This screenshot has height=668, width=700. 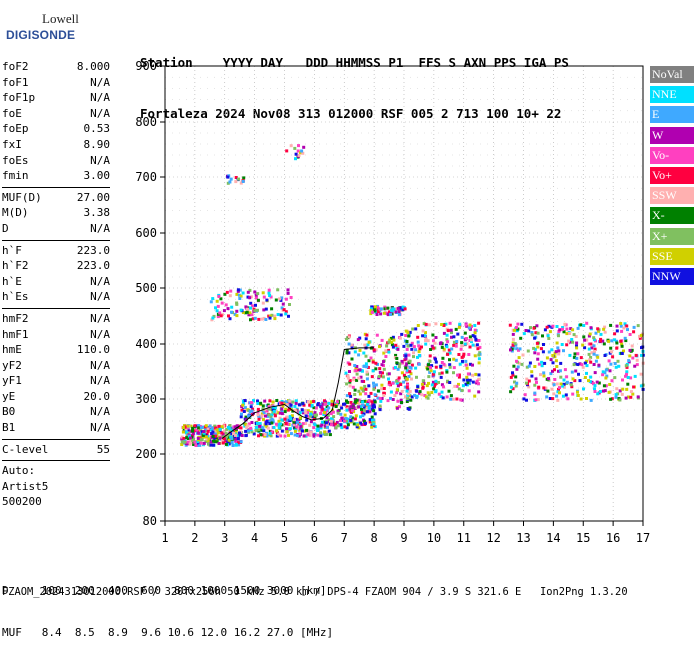 I want to click on x-axis-ticks: 1 2 3 4 5 6 7 8 9 10 11 12 13 14 15 16 17, so click(x=405, y=533).